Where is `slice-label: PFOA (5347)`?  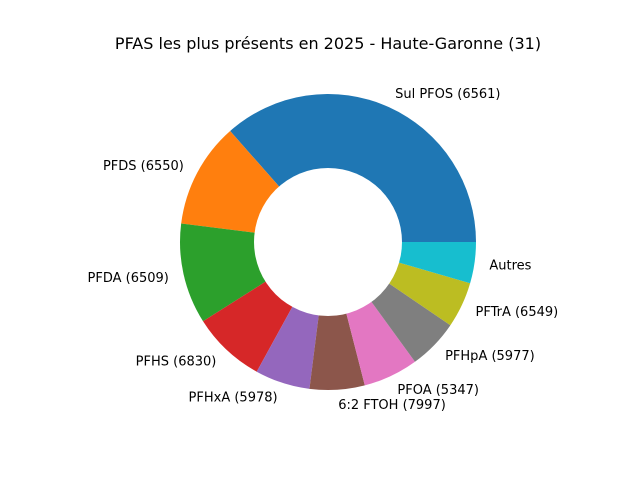 slice-label: PFOA (5347) is located at coordinates (438, 390).